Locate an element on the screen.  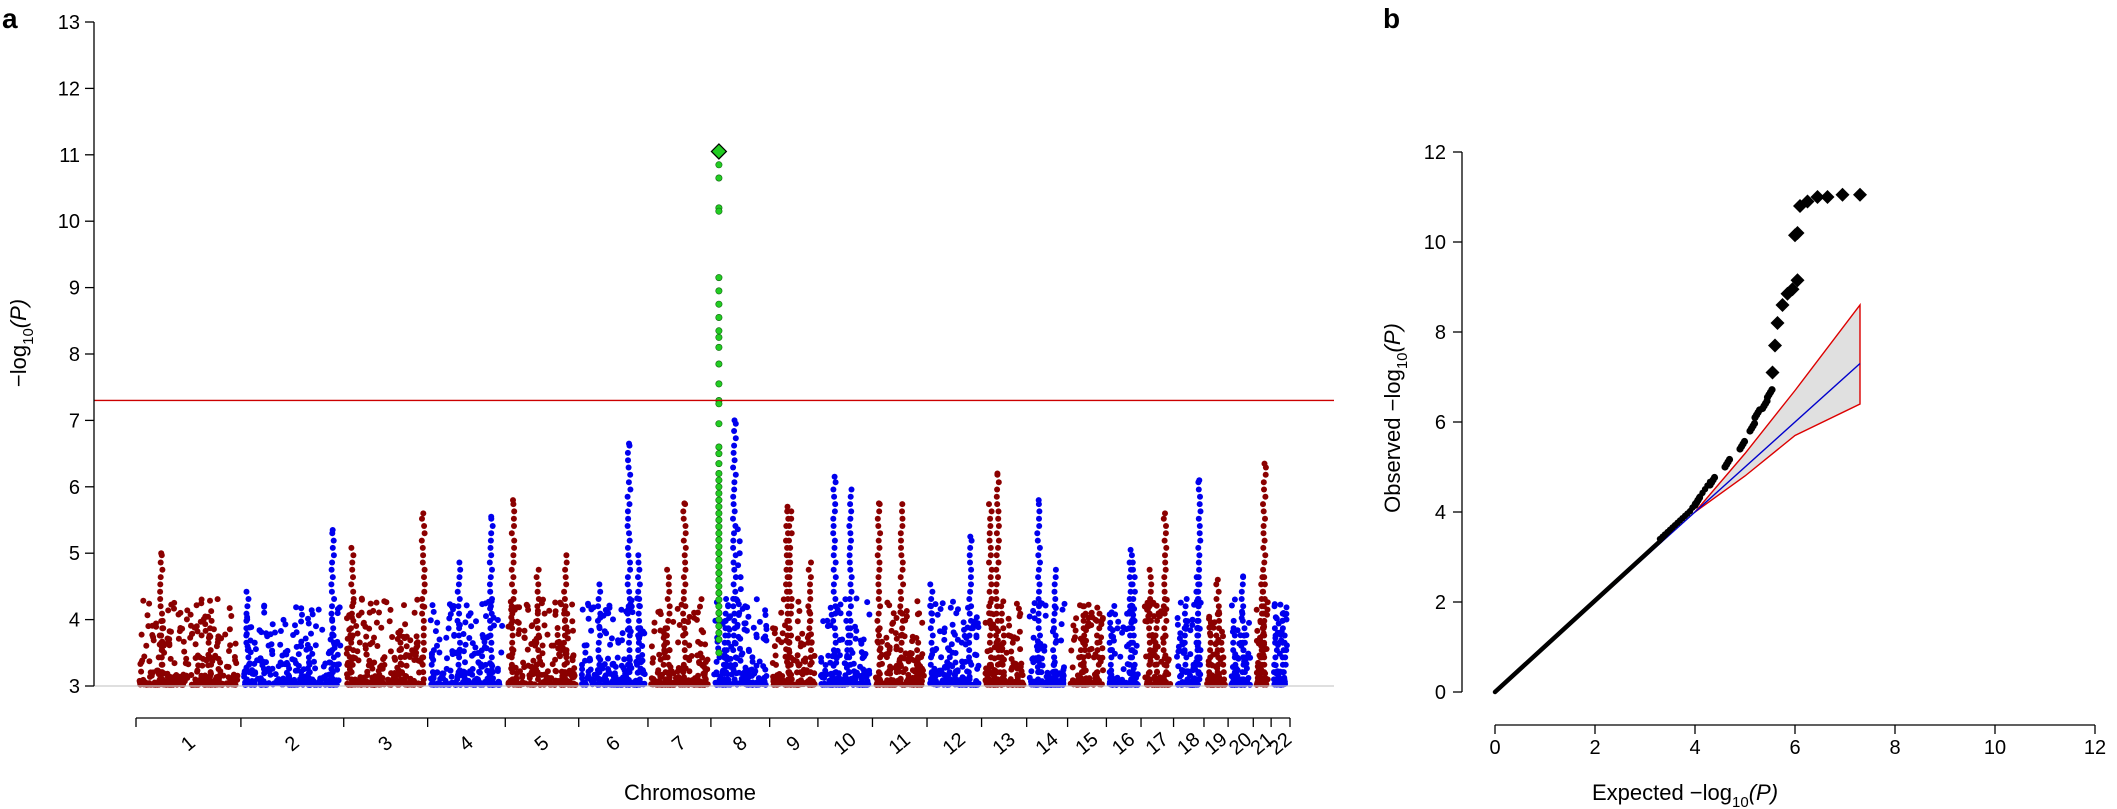
chromosome-tick-label: 6 is located at coordinates (613, 744).